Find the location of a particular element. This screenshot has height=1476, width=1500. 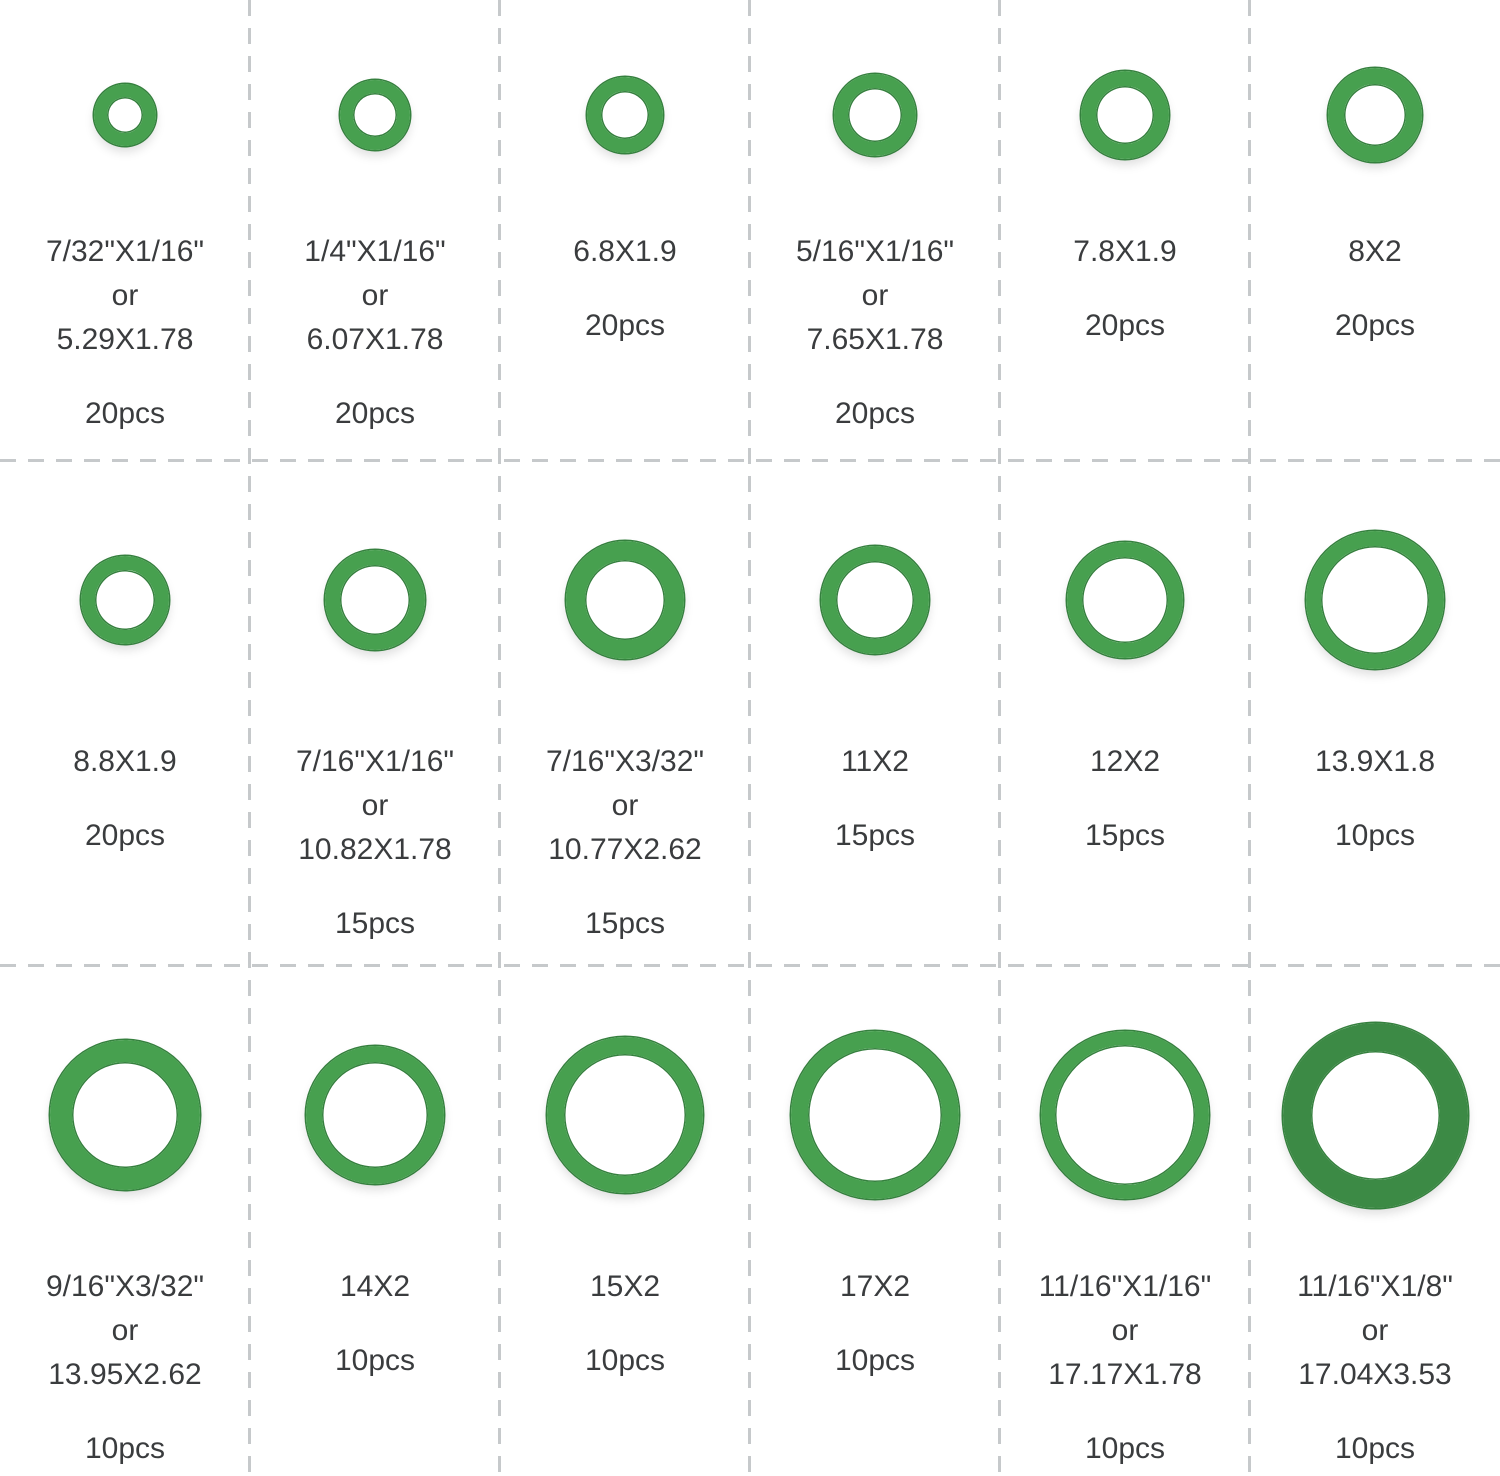

oring-cell: 13.9X1.8 10pcs is located at coordinates (1375, 712).